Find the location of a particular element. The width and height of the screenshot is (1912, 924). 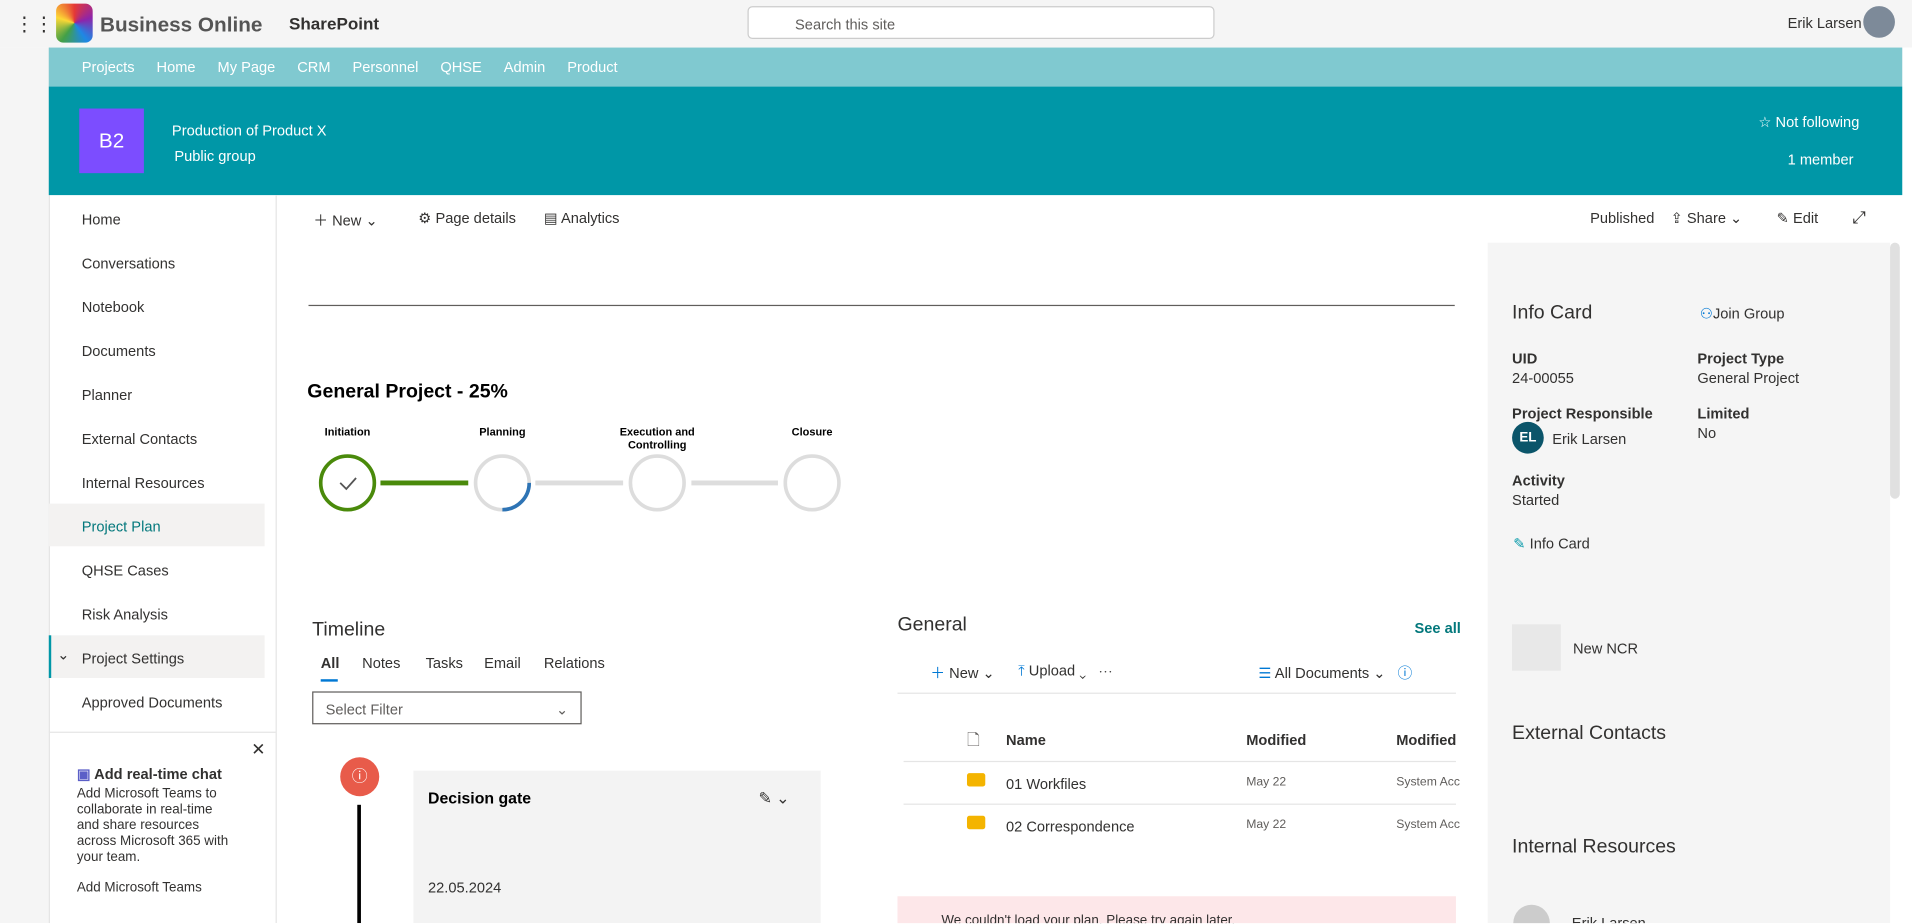

left-nav-text: Conversations is located at coordinates (128, 263).